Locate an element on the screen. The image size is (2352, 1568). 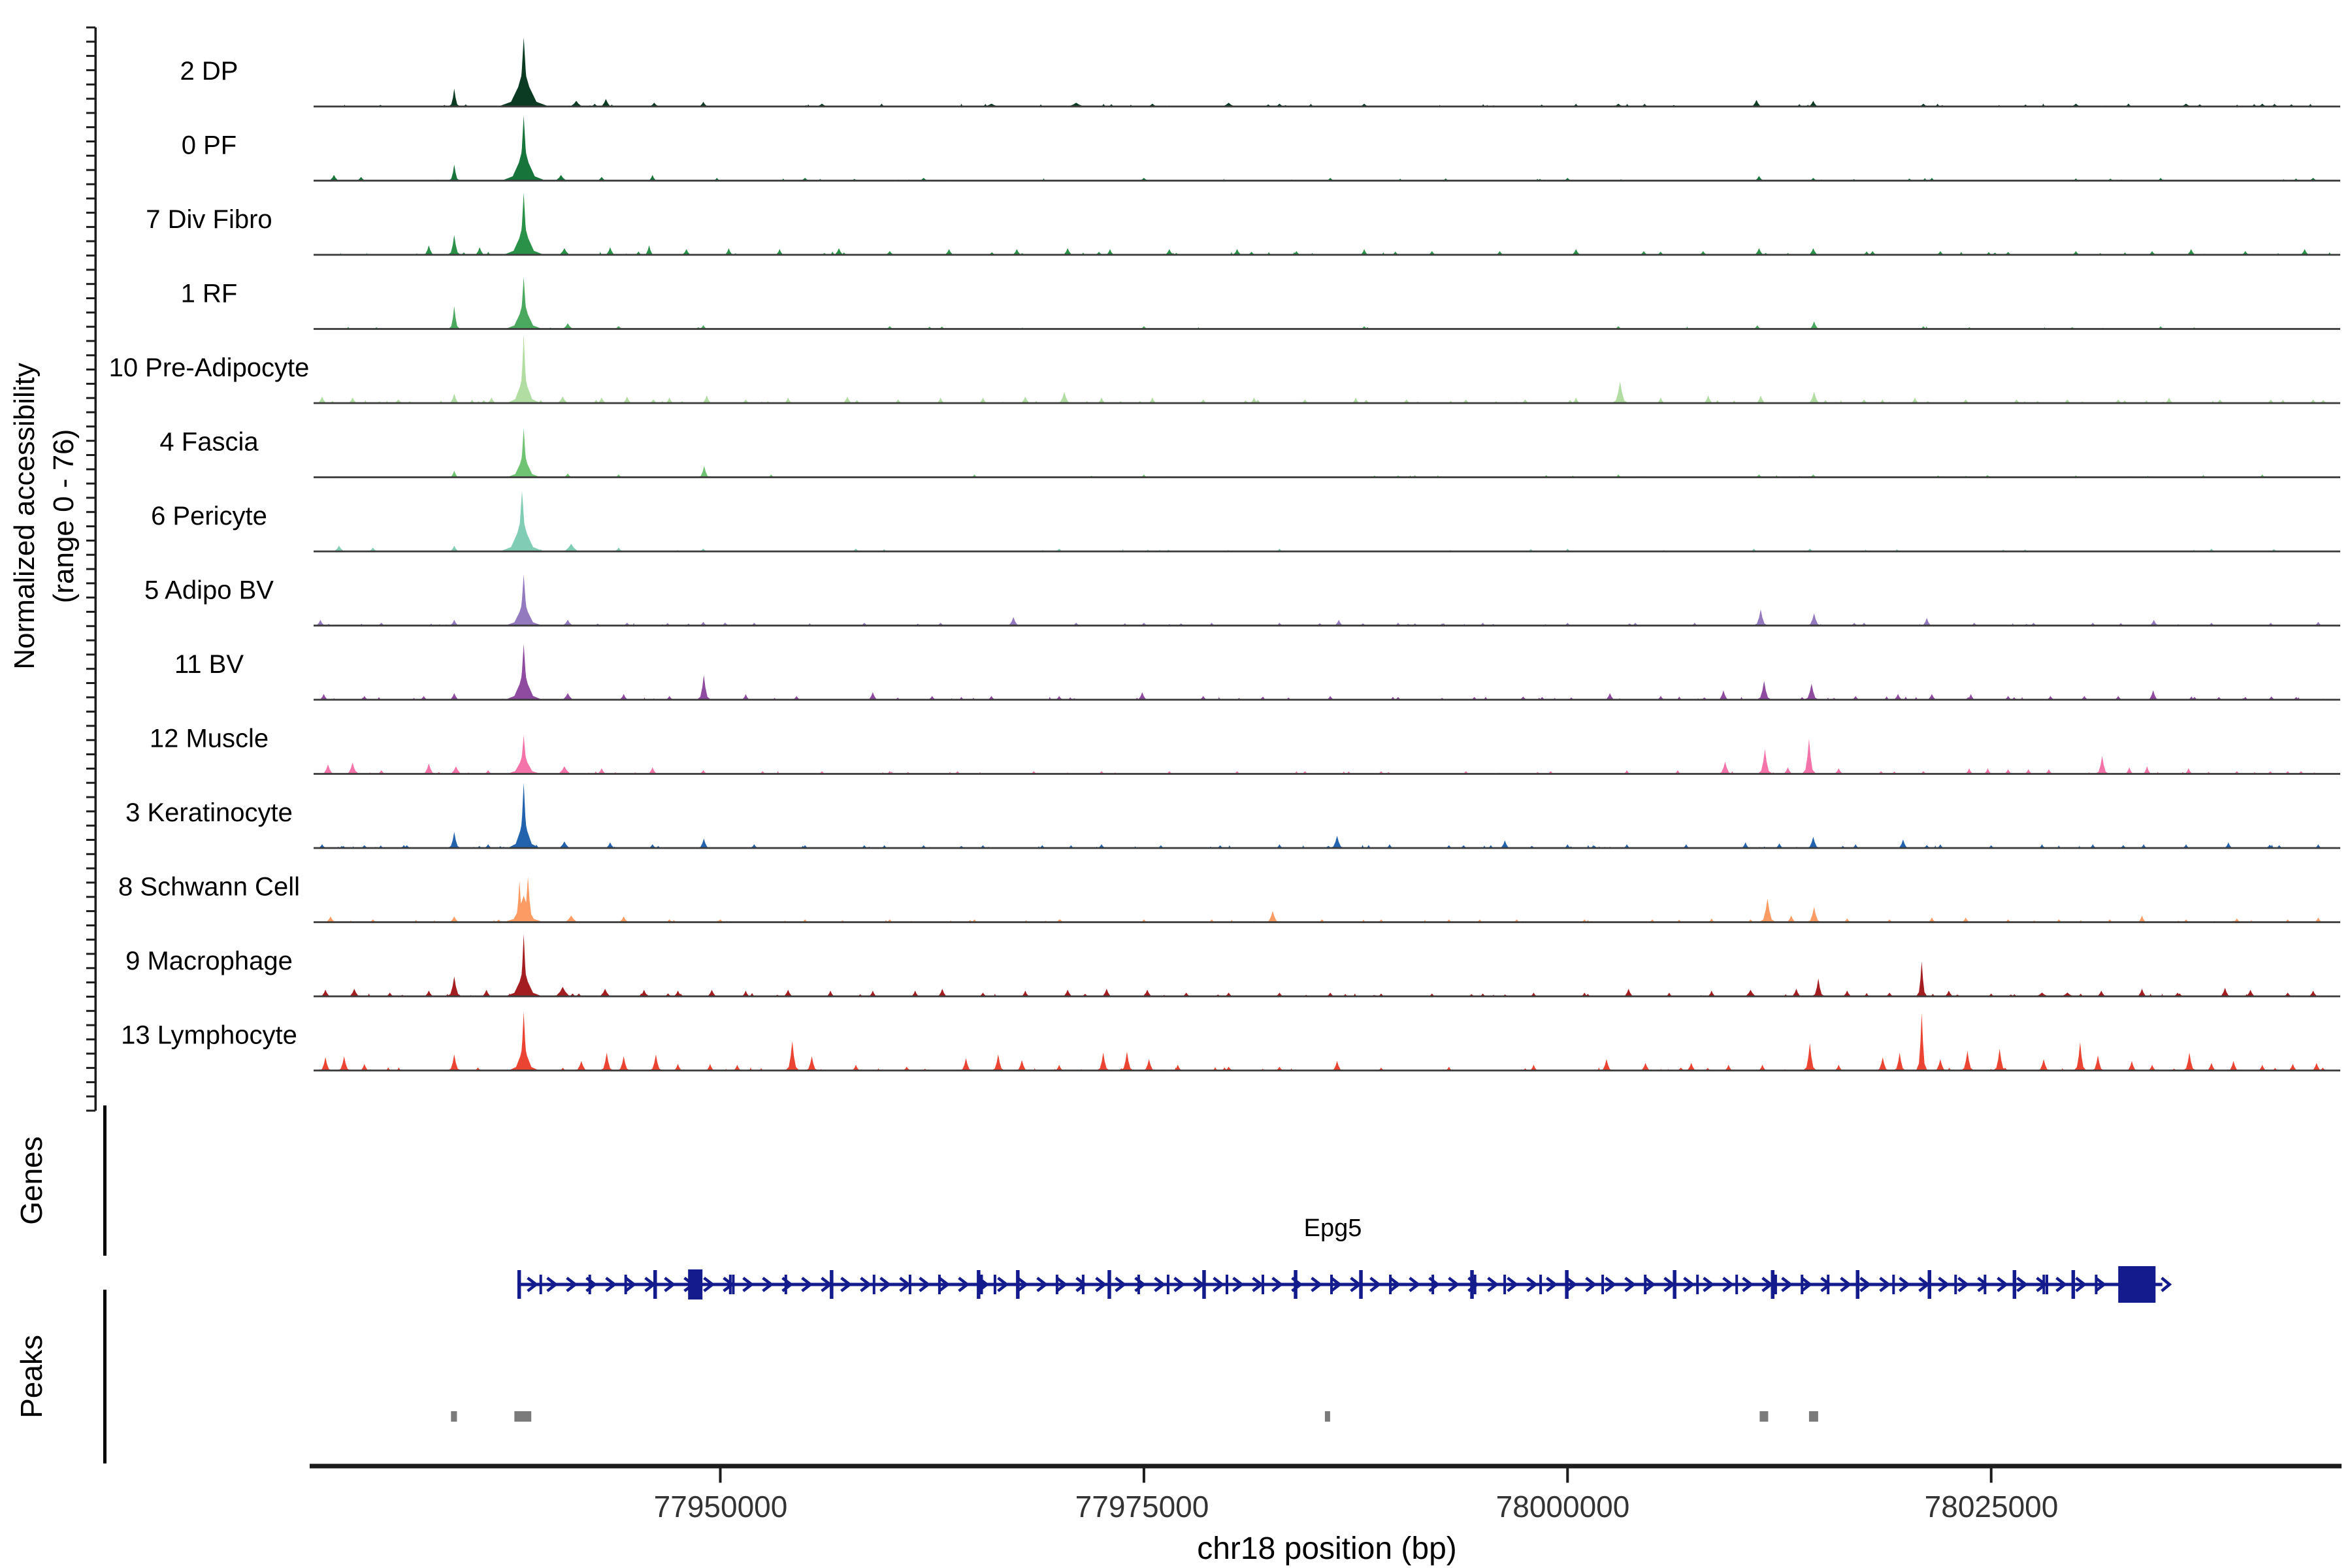
y-axis-label-line2: (range 0 - 76) is located at coordinates (64, 516).